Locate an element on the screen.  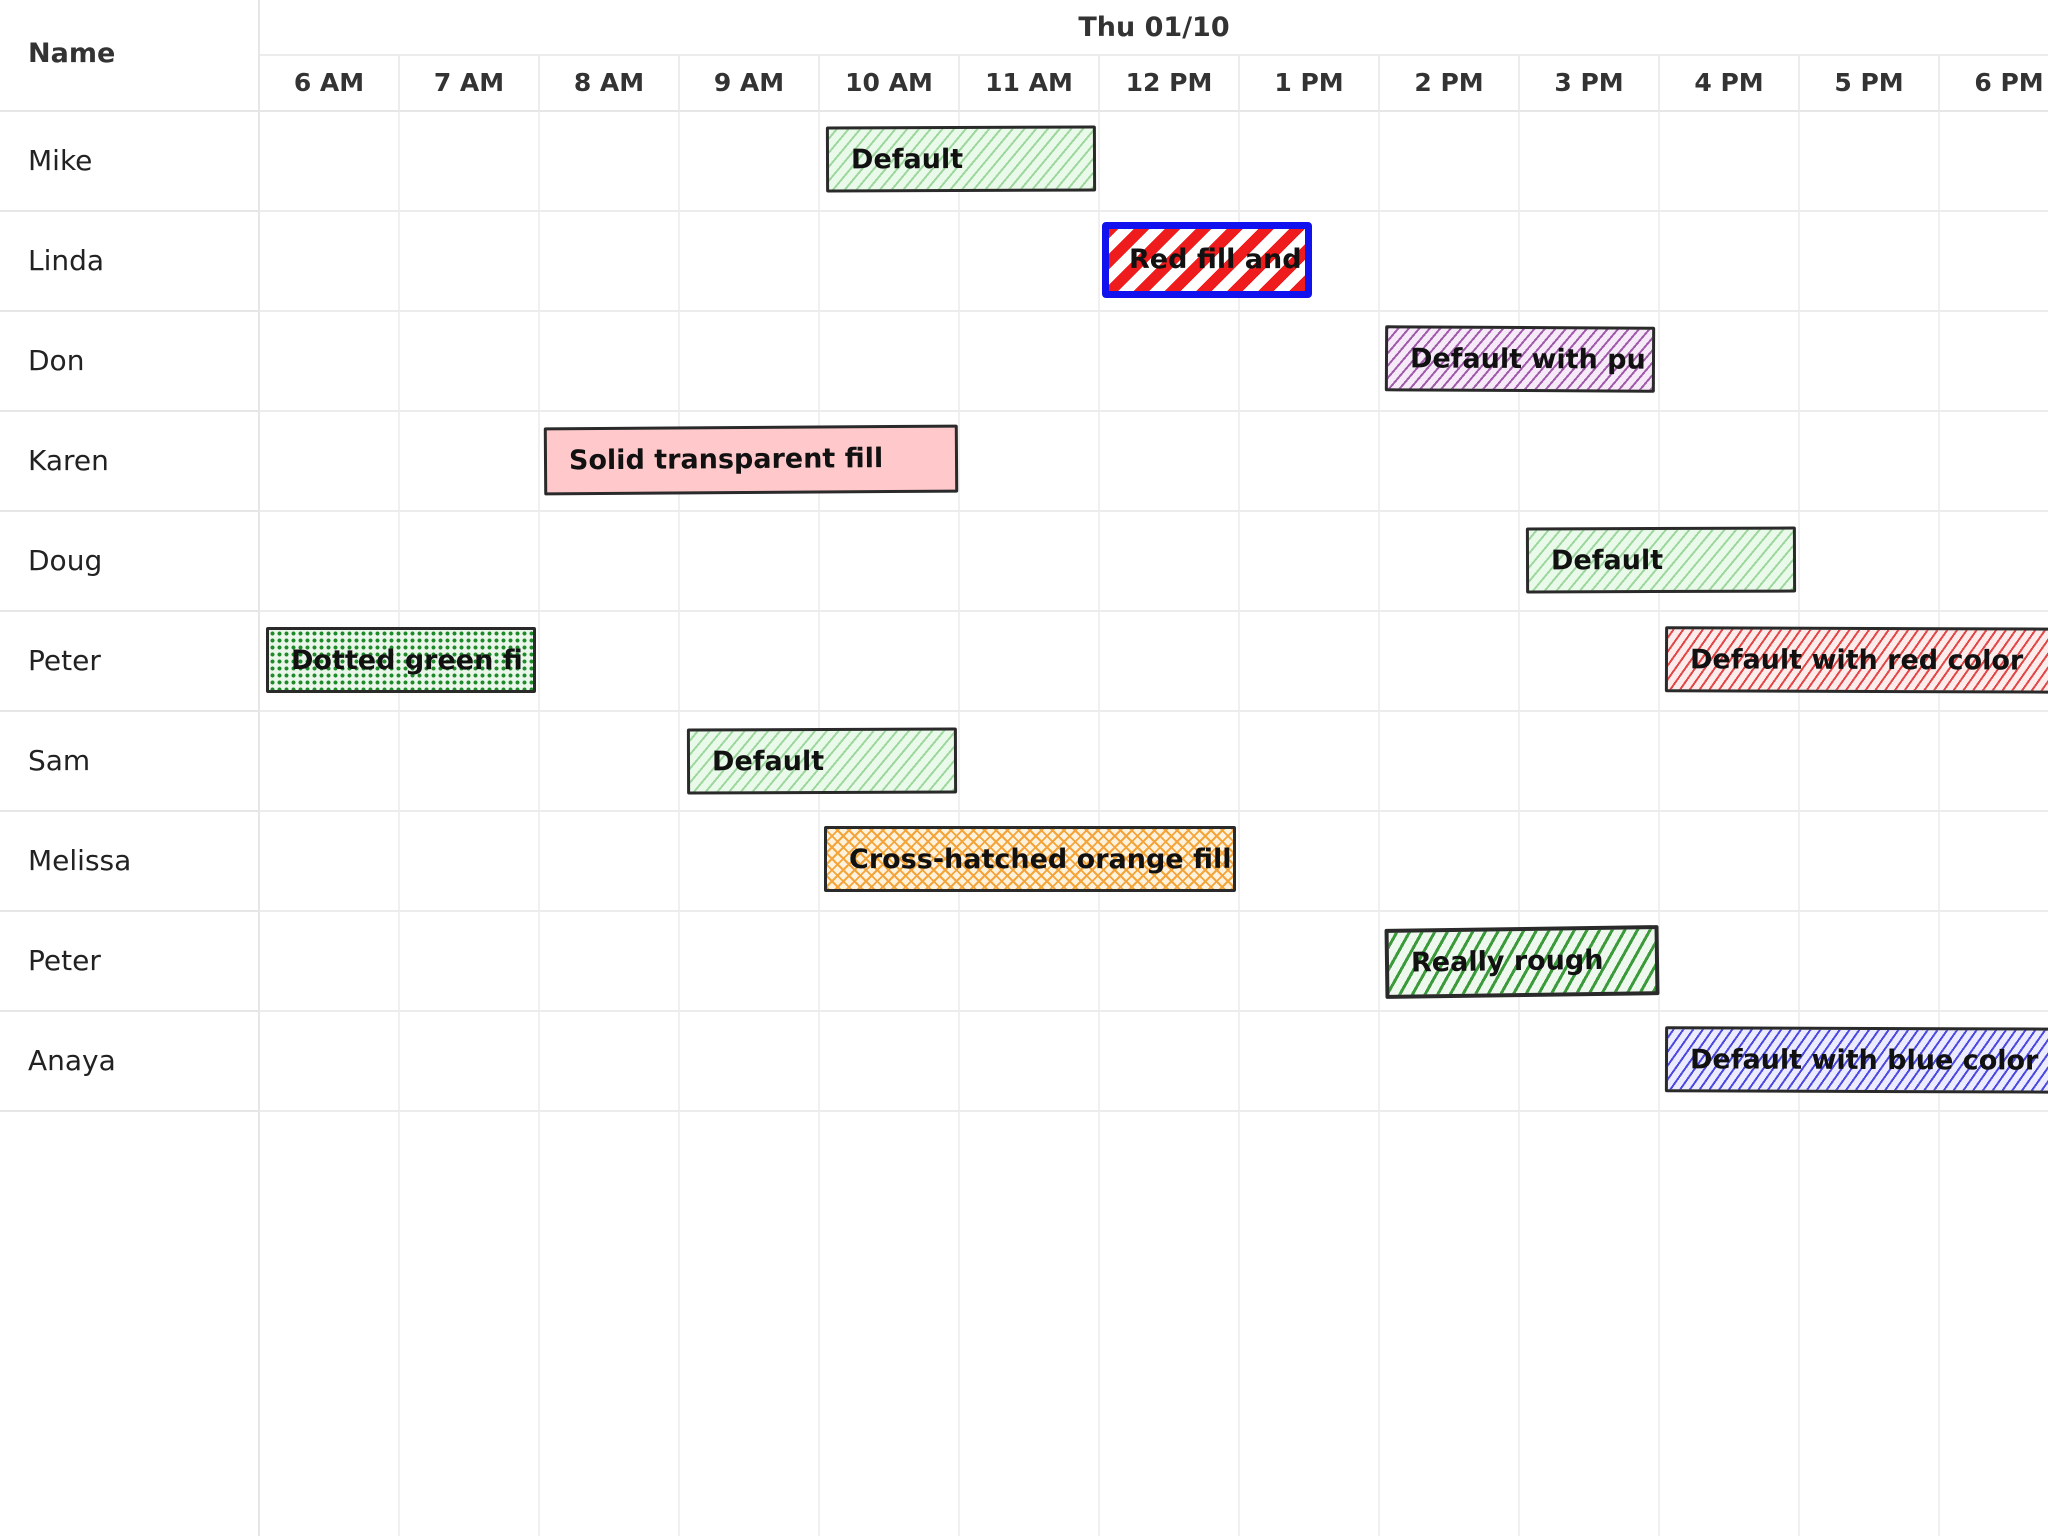
event-block: Dotted green fi is located at coordinates (401, 660).